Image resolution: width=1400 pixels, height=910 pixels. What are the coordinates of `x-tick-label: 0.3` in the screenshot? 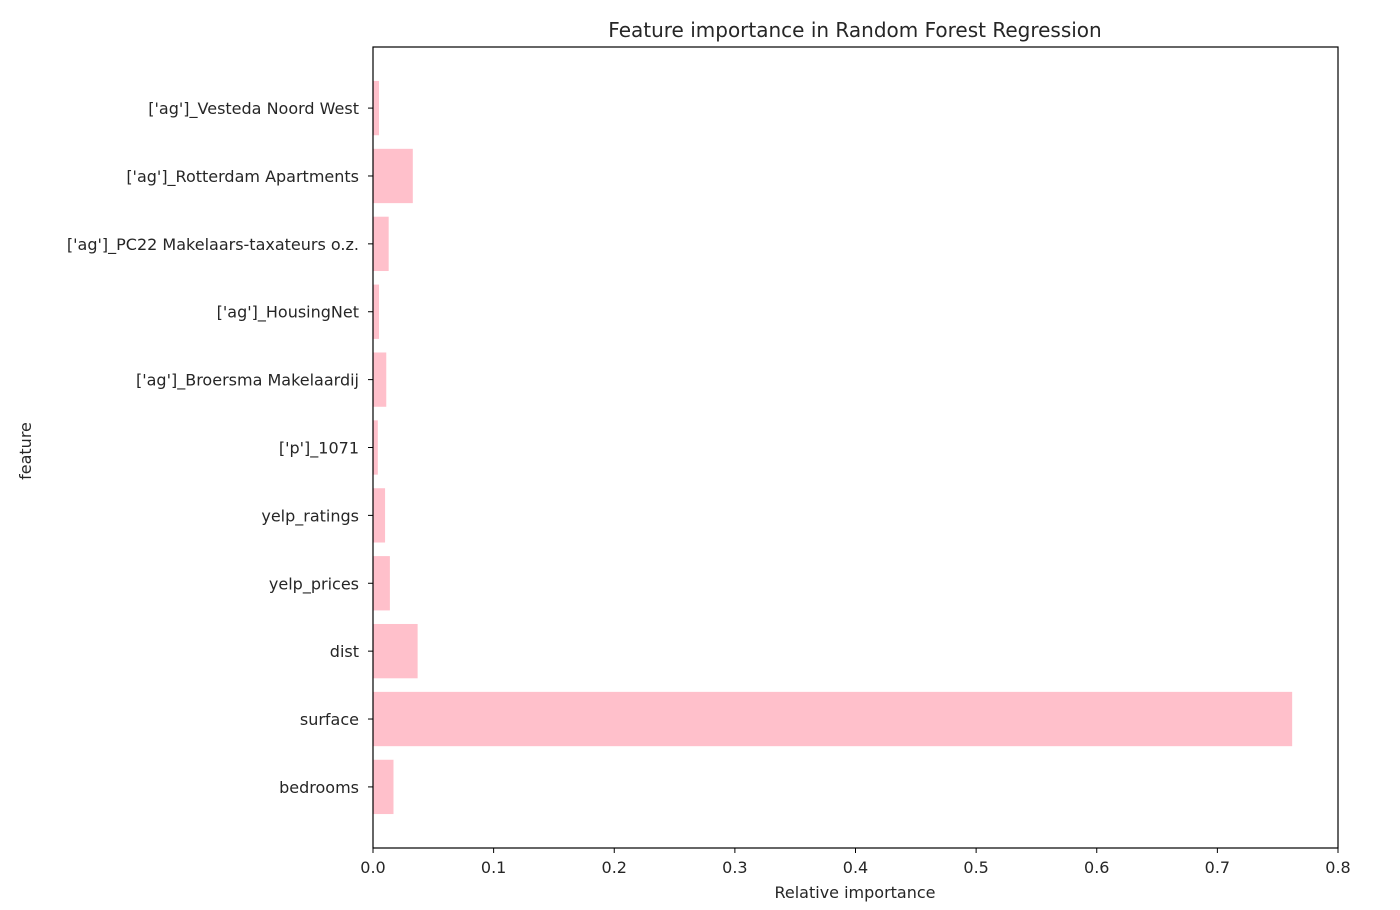 It's located at (734, 867).